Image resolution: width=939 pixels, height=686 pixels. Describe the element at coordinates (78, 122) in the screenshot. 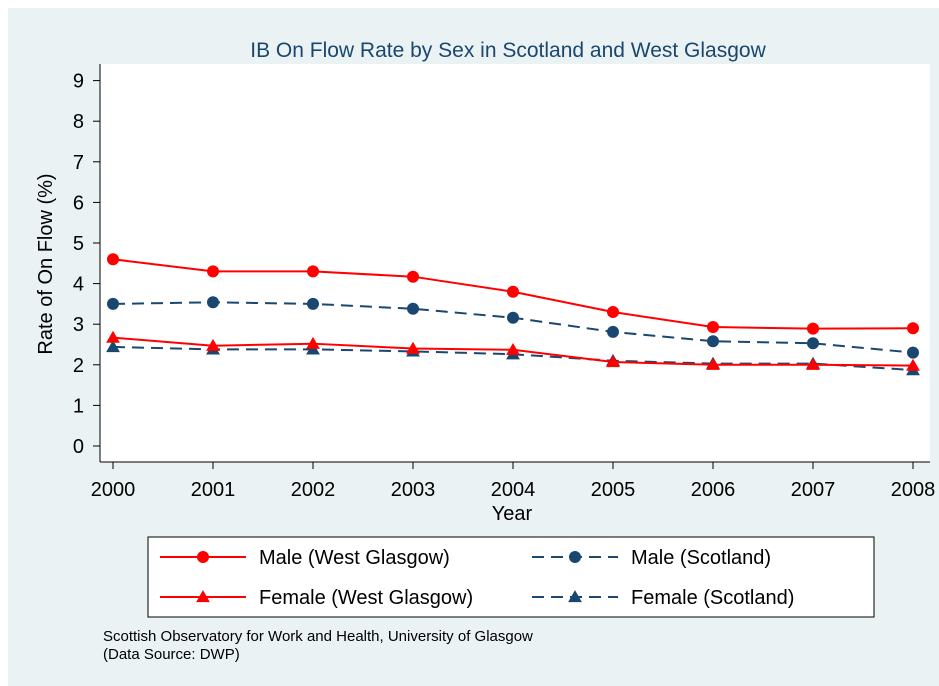

I see `y-tick-label: 8` at that location.